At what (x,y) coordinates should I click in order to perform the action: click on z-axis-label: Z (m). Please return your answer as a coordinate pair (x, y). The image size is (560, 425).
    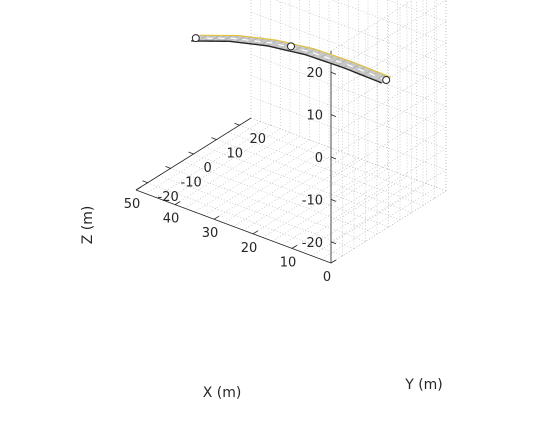
    Looking at the image, I should click on (88, 225).